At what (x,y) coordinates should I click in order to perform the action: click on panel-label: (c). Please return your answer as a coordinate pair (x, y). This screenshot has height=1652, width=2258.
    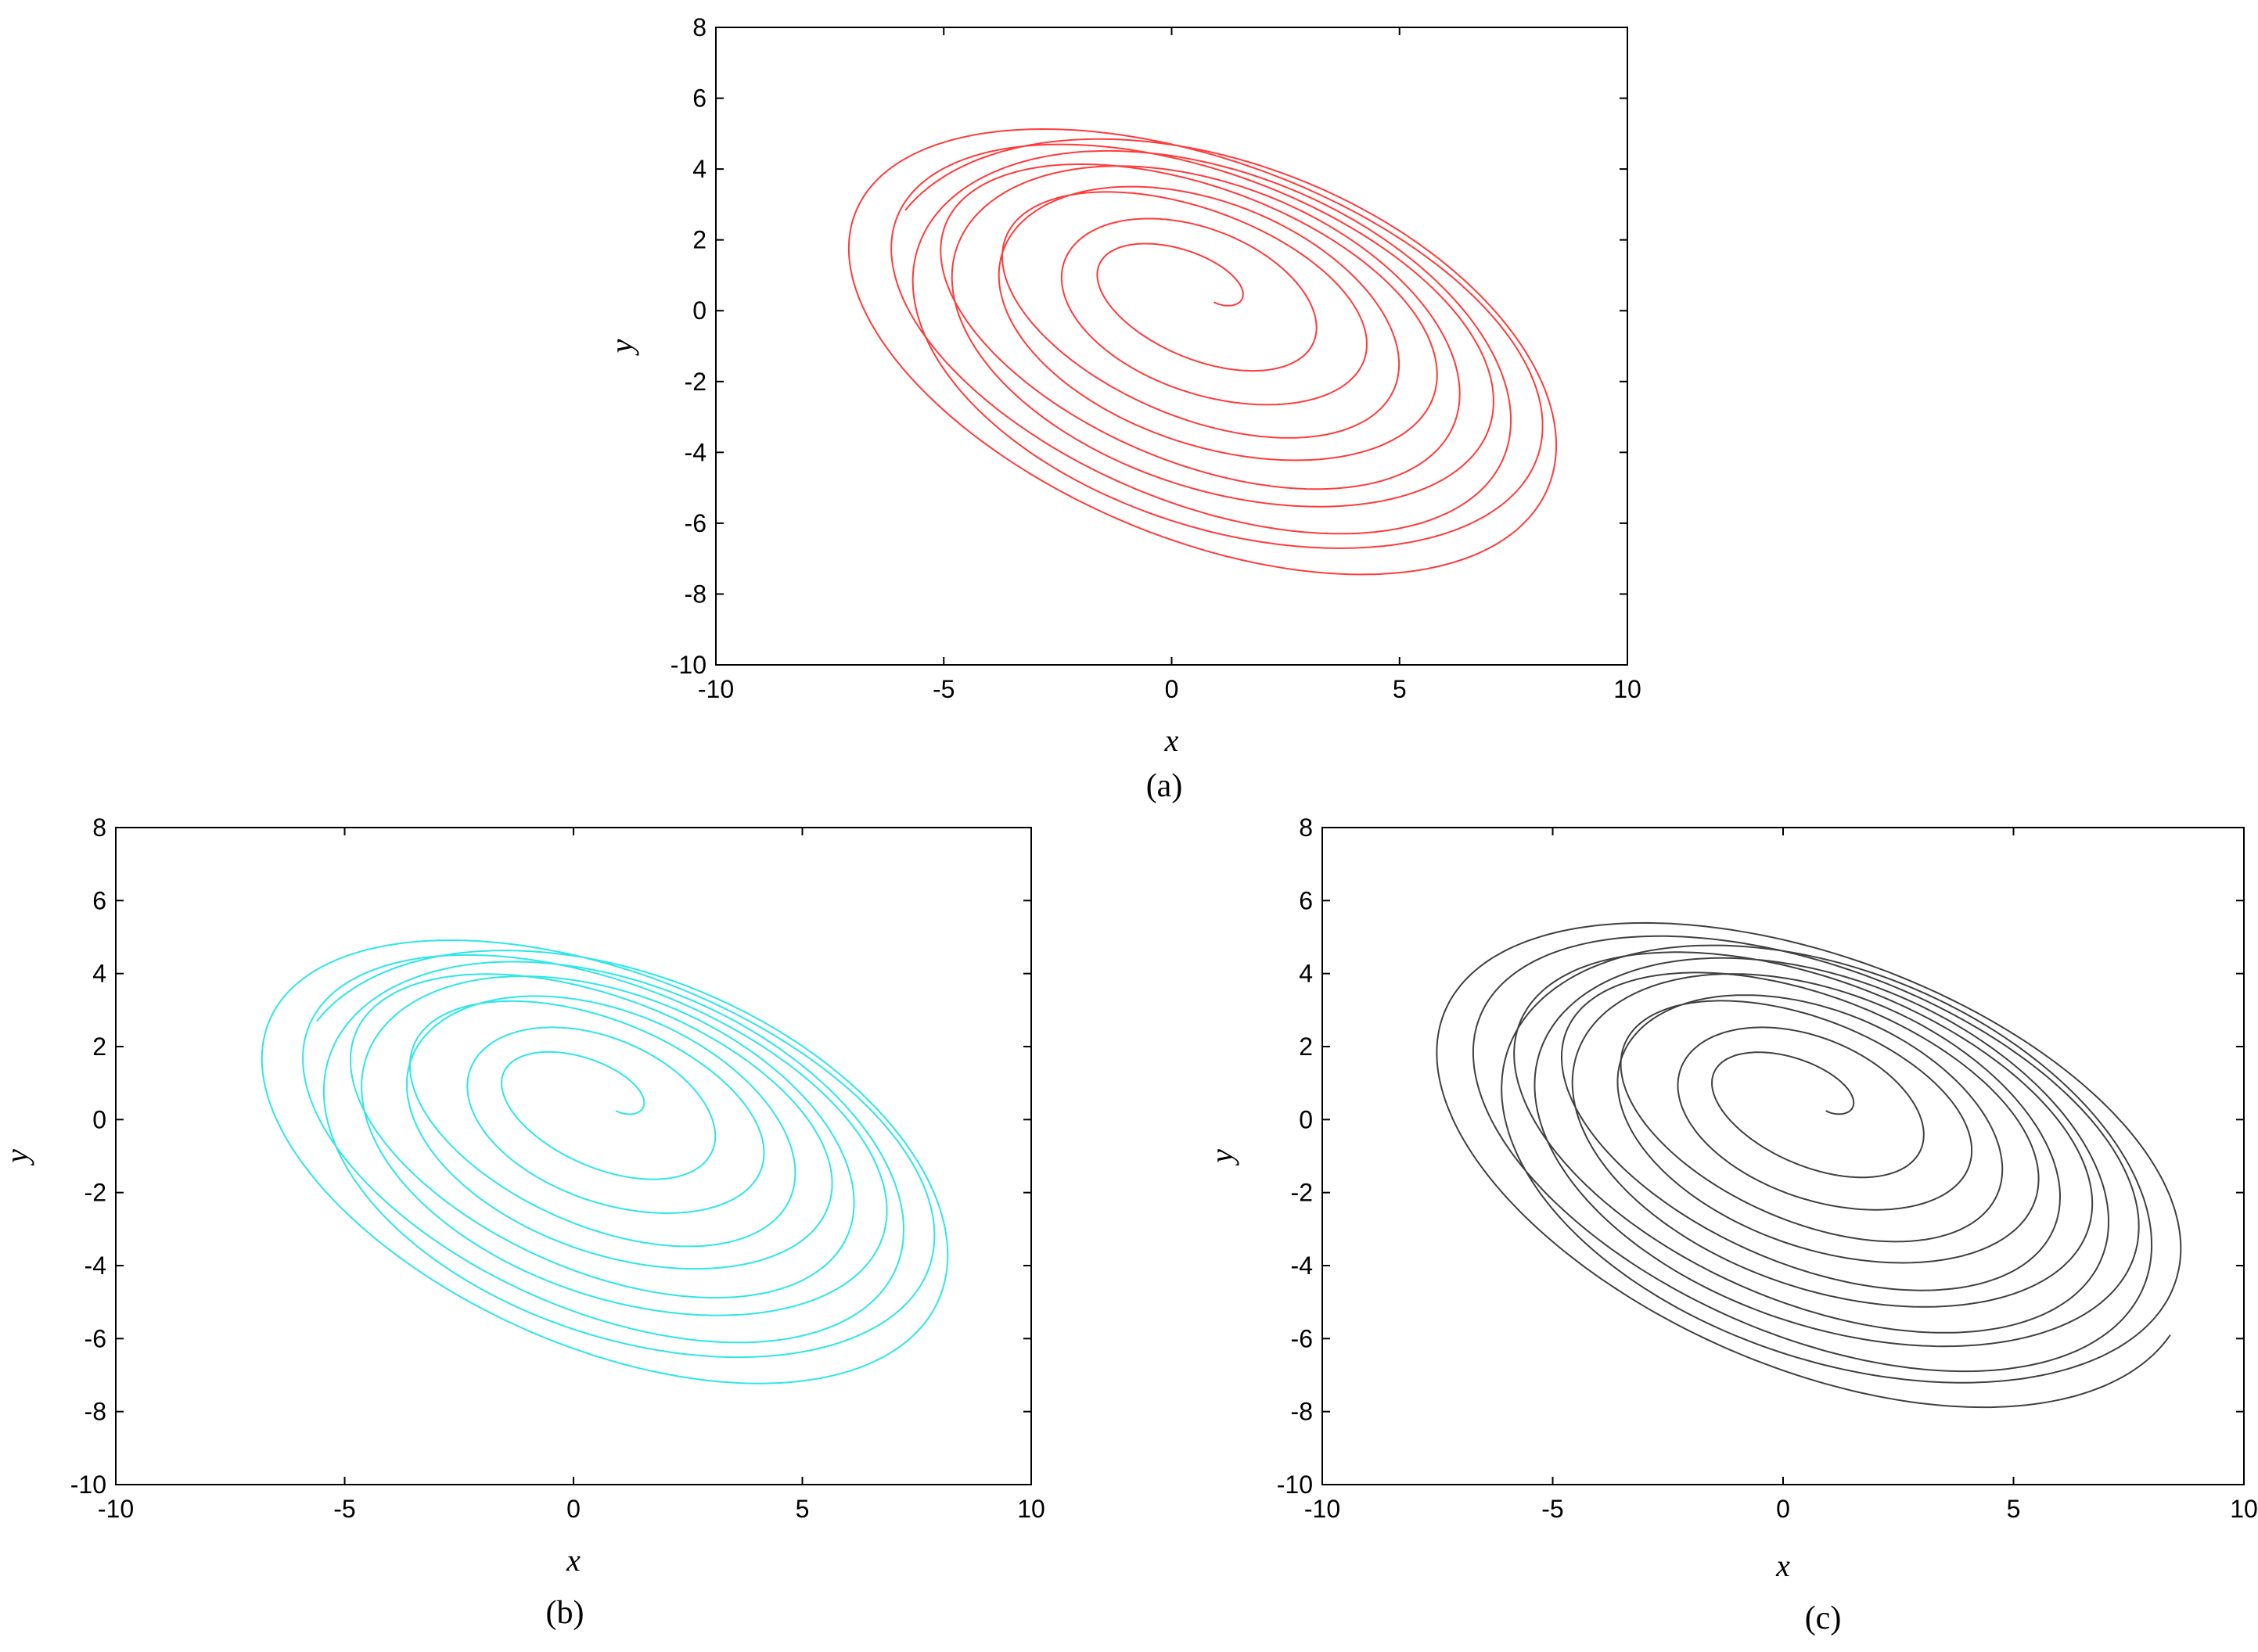
    Looking at the image, I should click on (1823, 1618).